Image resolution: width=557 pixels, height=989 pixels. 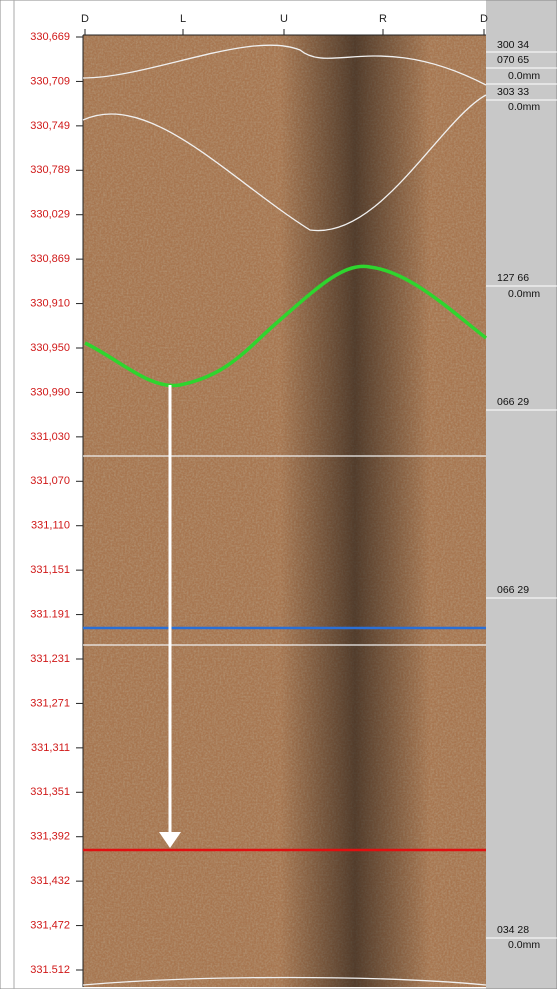 What do you see at coordinates (50, 837) in the screenshot?
I see `depth-label: 331,392` at bounding box center [50, 837].